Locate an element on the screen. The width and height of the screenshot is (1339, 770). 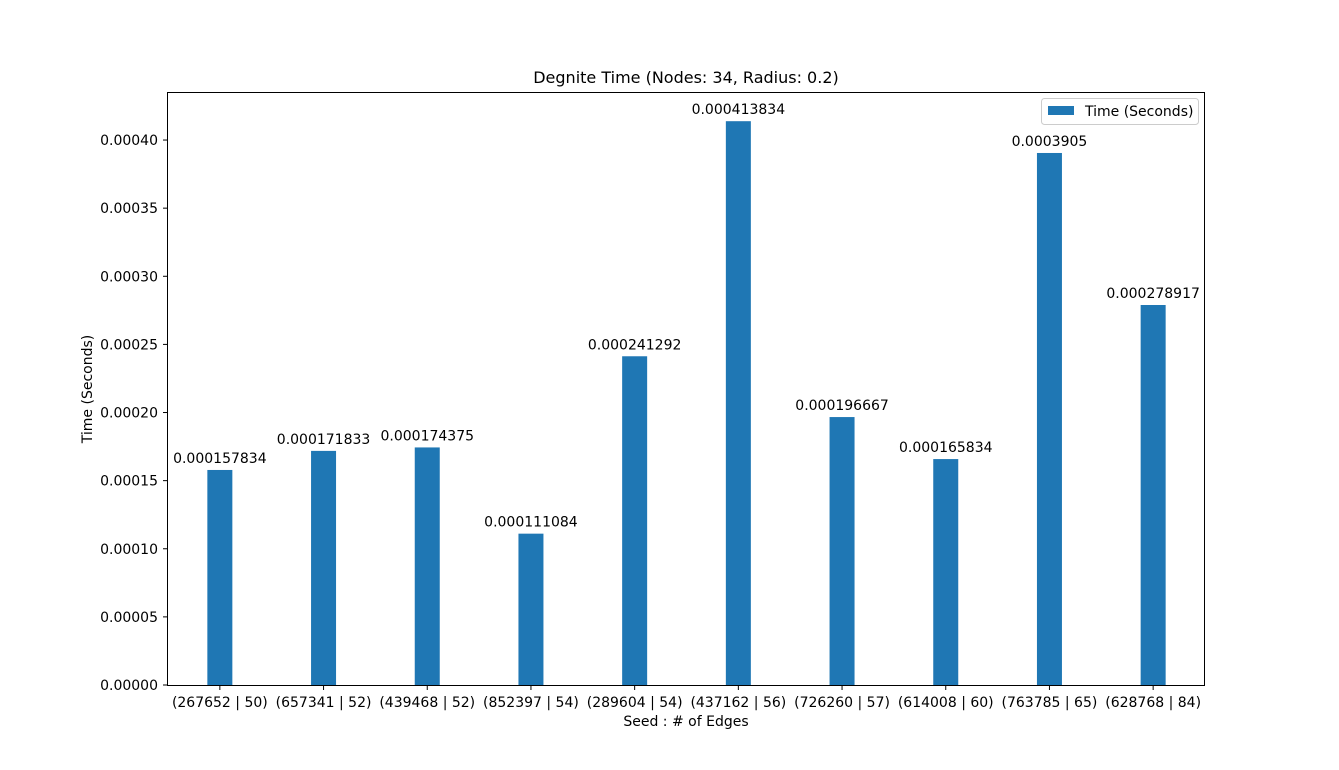
y-tick-label: 0.00030 is located at coordinates (129, 277).